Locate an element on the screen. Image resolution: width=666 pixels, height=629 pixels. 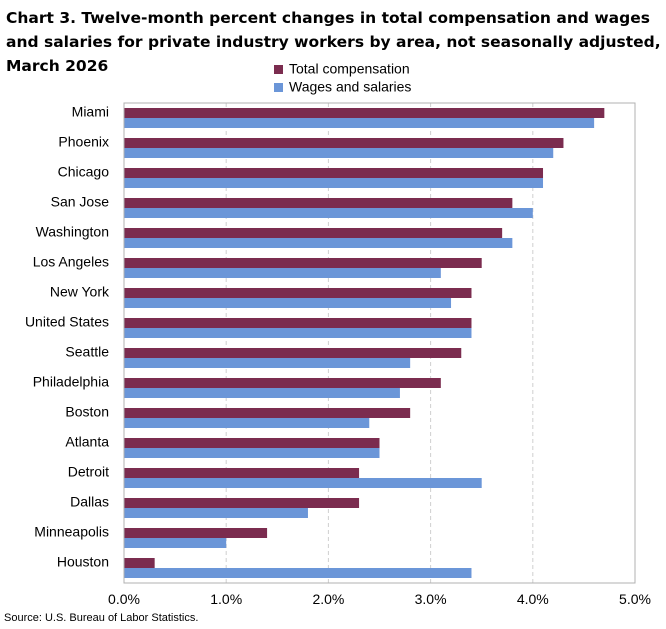
legend-label: Wages and salaries is located at coordinates (350, 87).